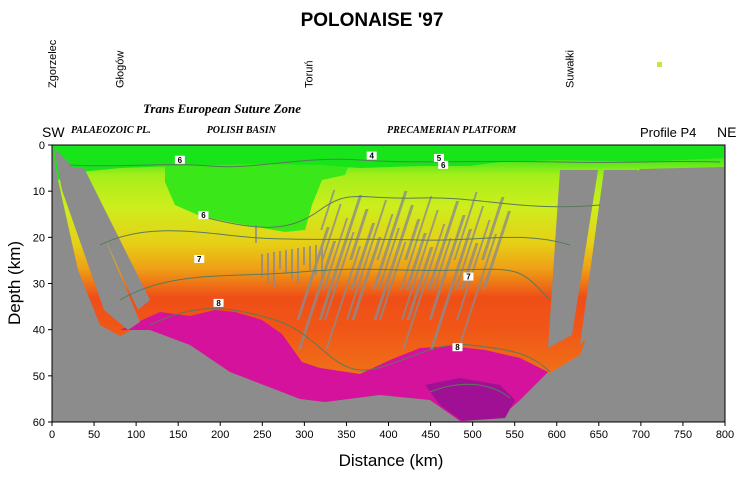 This screenshot has width=745, height=493. I want to click on y-tick-label: 30, so click(39, 285).